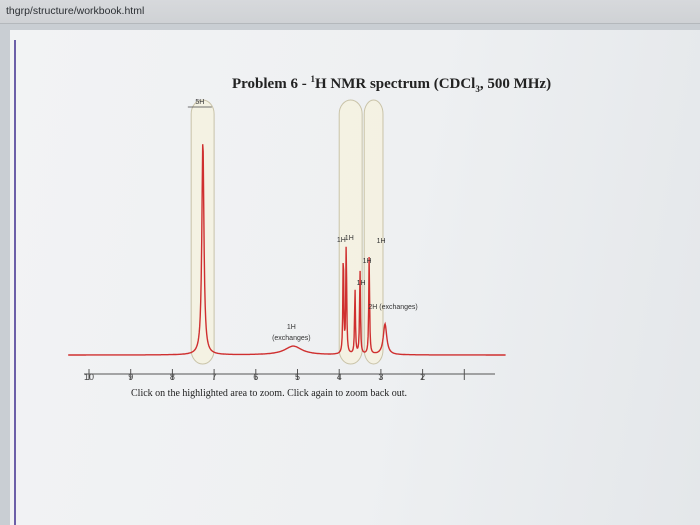 Image resolution: width=700 pixels, height=525 pixels. I want to click on browser-address-bar: thgrp/structure/workbook.html, so click(350, 12).